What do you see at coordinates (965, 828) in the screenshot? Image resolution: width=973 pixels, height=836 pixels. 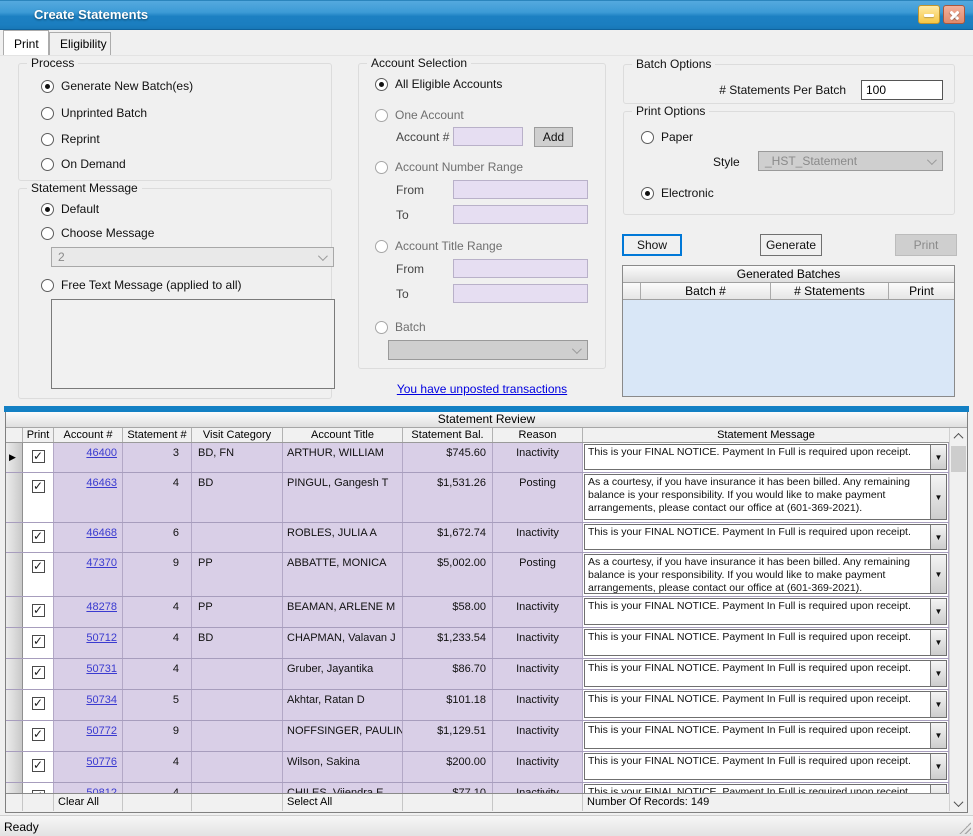 I see `resize-grip-icon` at bounding box center [965, 828].